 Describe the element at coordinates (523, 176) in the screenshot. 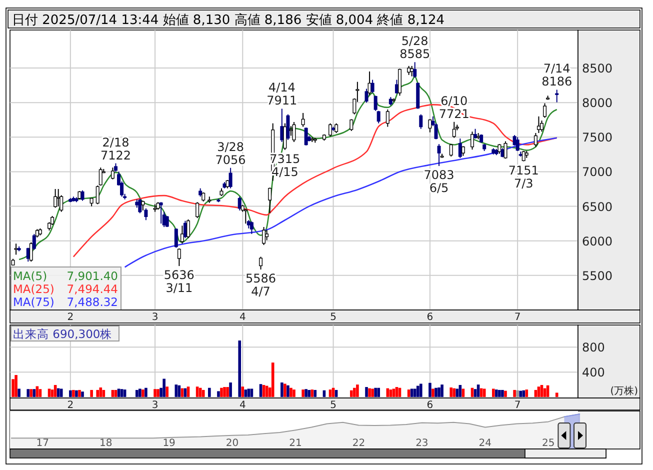

I see `annotation: 7151 7/3` at that location.